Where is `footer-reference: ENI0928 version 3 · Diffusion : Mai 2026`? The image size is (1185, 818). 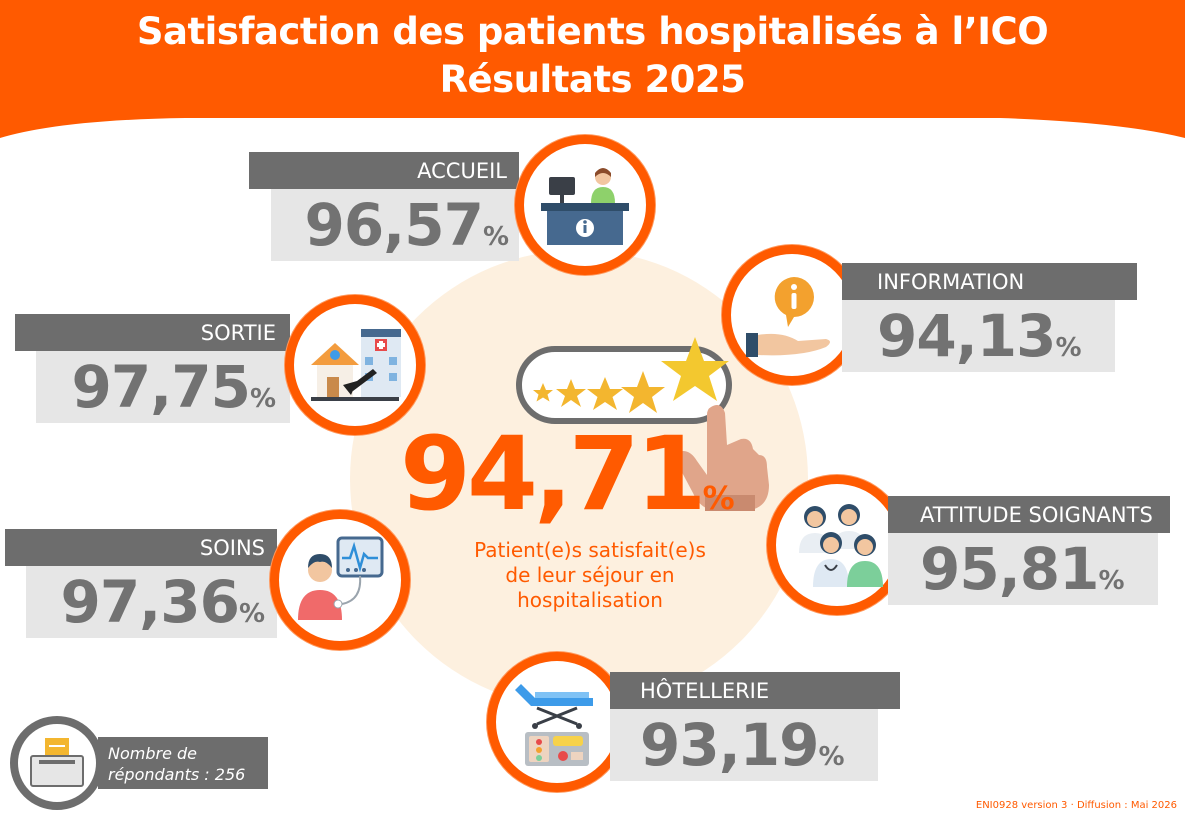 footer-reference: ENI0928 version 3 · Diffusion : Mai 2026 is located at coordinates (1076, 805).